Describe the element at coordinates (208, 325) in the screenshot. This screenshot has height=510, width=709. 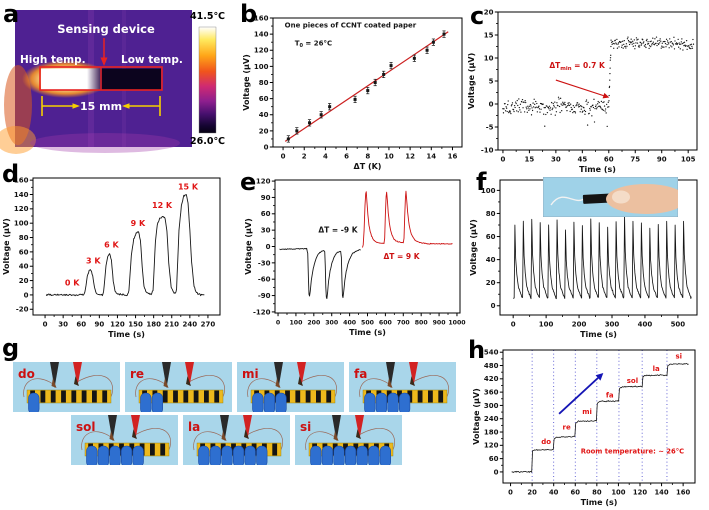
I see `svg-text: 270` at that location.